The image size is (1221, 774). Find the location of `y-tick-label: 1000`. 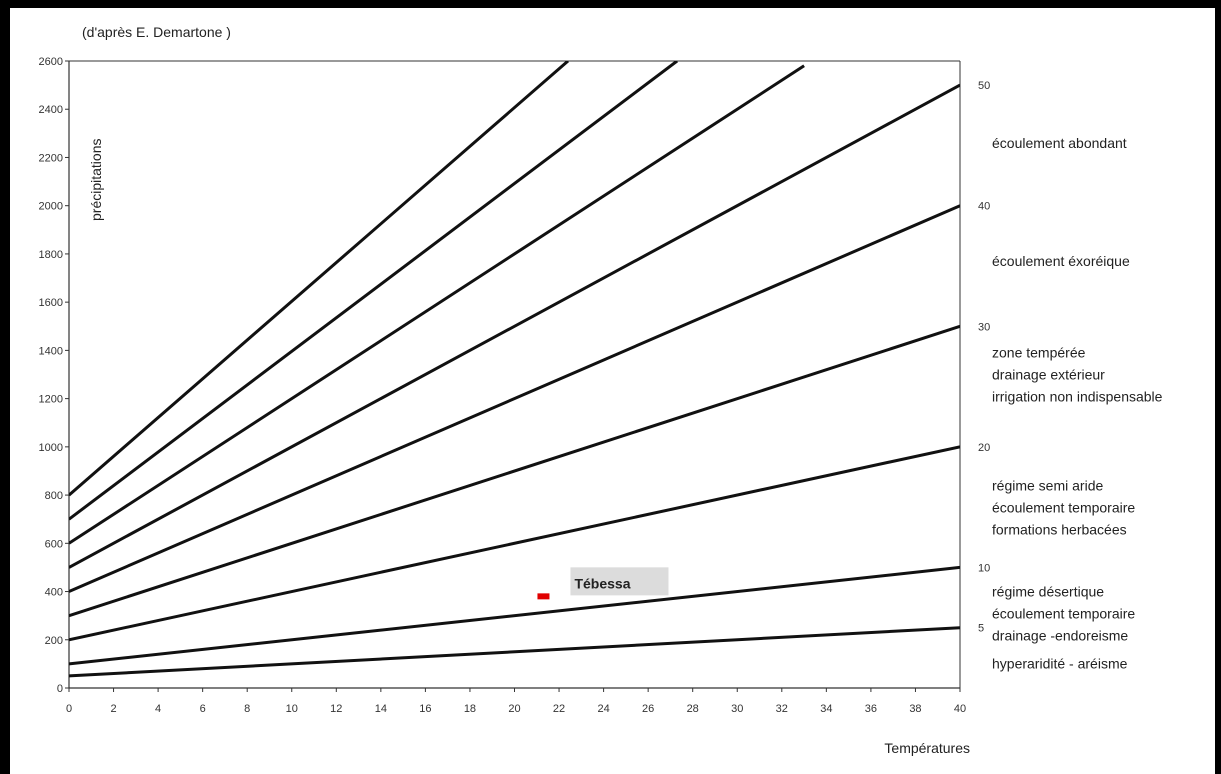

y-tick-label: 1000 is located at coordinates (51, 448).